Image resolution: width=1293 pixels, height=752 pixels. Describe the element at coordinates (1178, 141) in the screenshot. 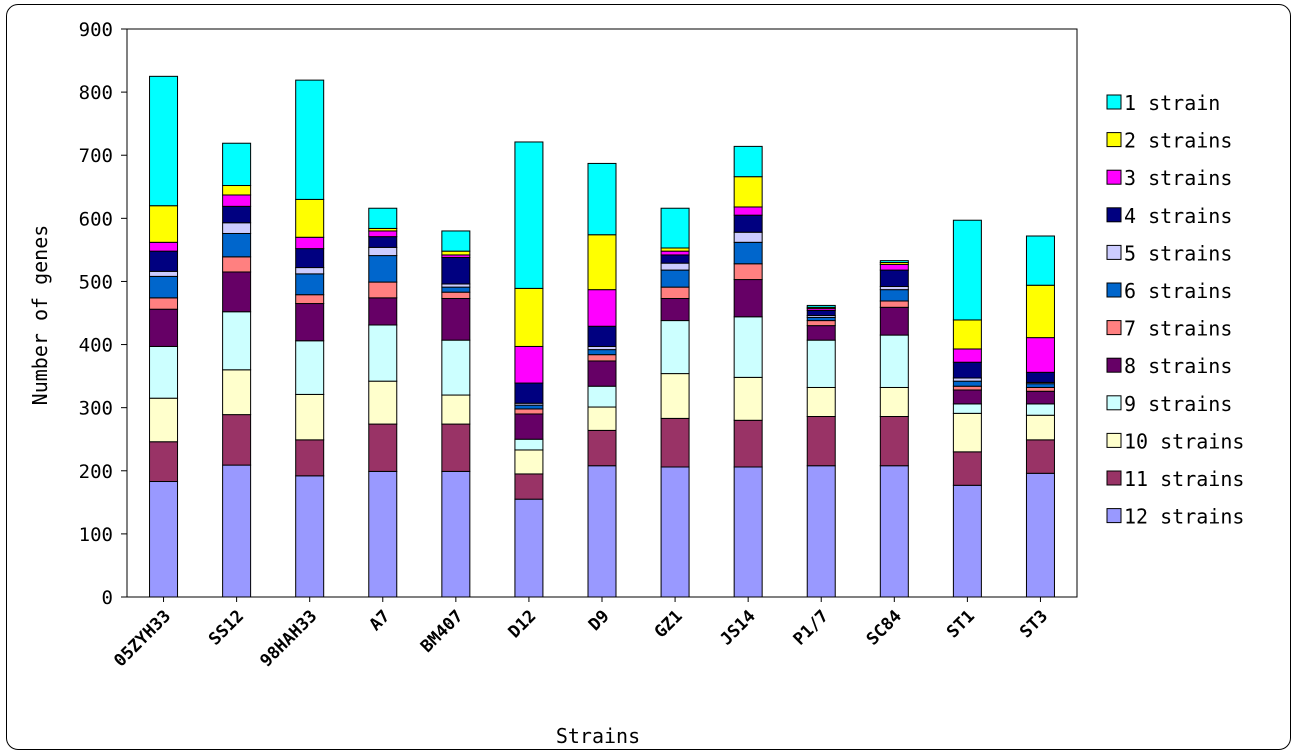

I see `legend-label: 2 strains` at that location.